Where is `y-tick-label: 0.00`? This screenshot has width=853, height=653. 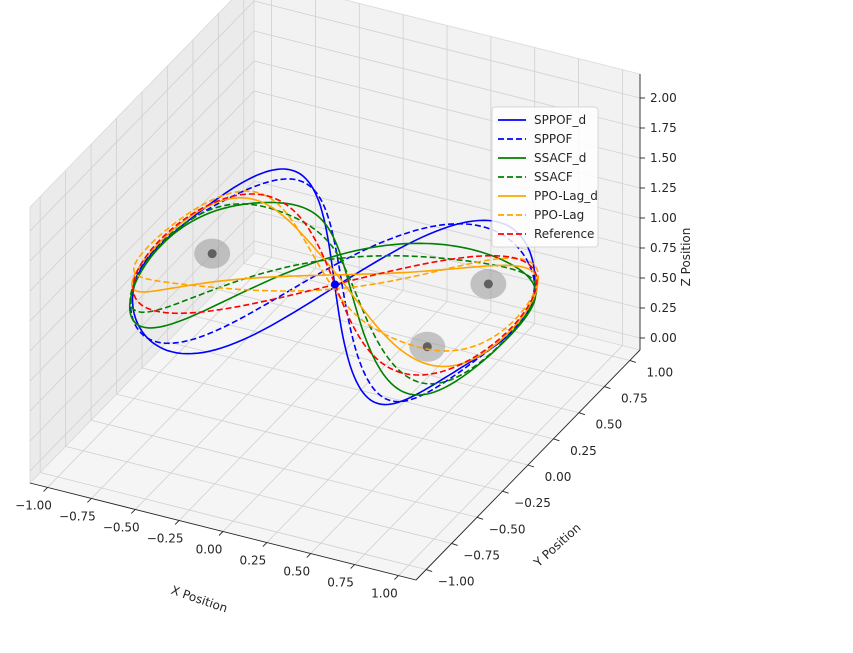
y-tick-label: 0.00 is located at coordinates (558, 477).